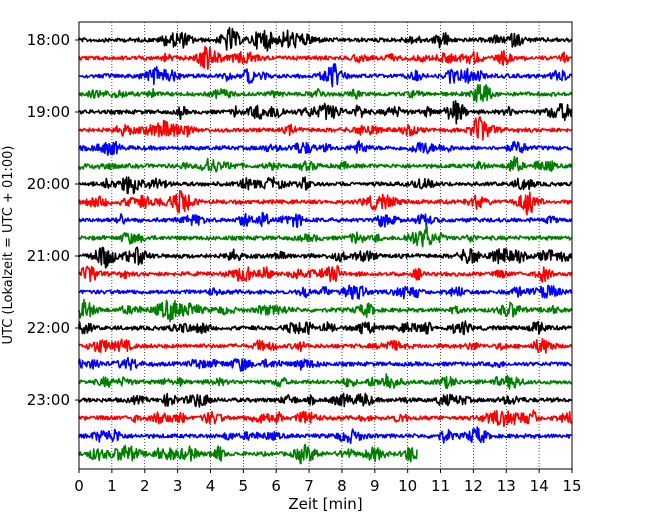  I want to click on x-tick-label: 1, so click(112, 486).